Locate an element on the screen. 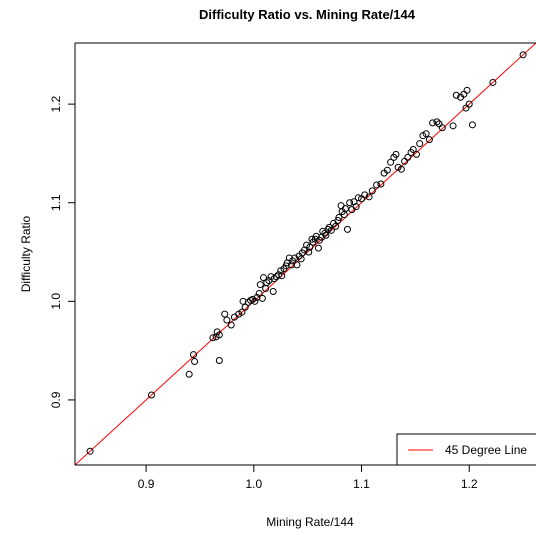 This screenshot has height=535, width=536. x-tick-label: 1.0 is located at coordinates (253, 484).